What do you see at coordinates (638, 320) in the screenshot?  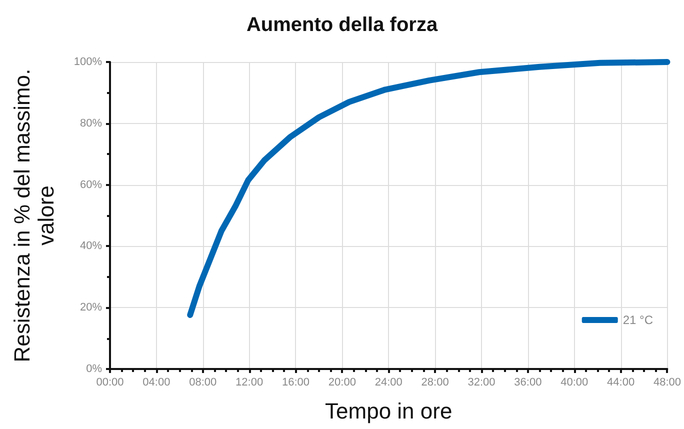 I see `legend-label: 21 °C` at bounding box center [638, 320].